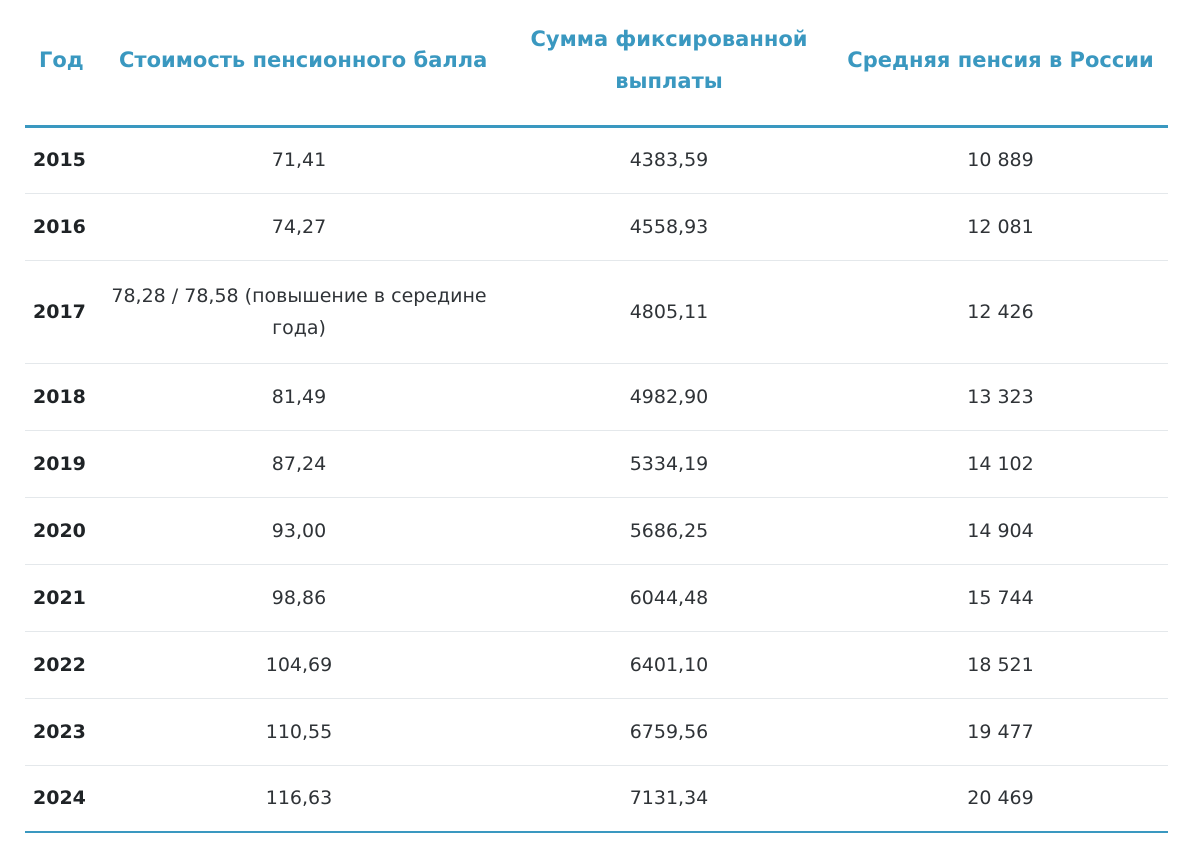 This screenshot has width=1200, height=859. Describe the element at coordinates (669, 311) in the screenshot. I see `cell-fixed-payment: 4805,11` at that location.